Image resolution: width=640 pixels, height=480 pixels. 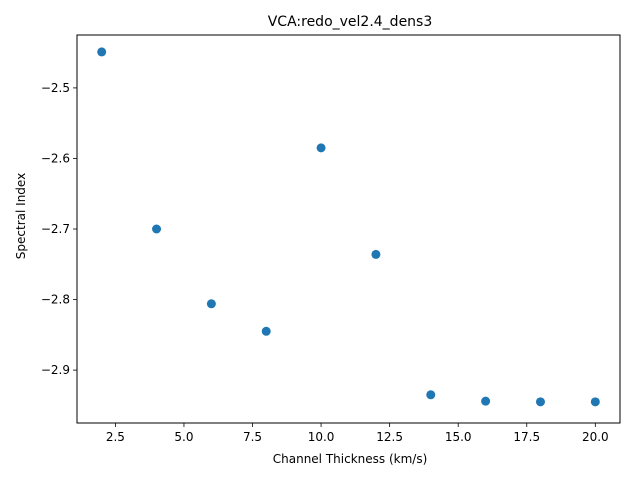 What do you see at coordinates (55, 300) in the screenshot?
I see `y-tick-label: −2.8` at bounding box center [55, 300].